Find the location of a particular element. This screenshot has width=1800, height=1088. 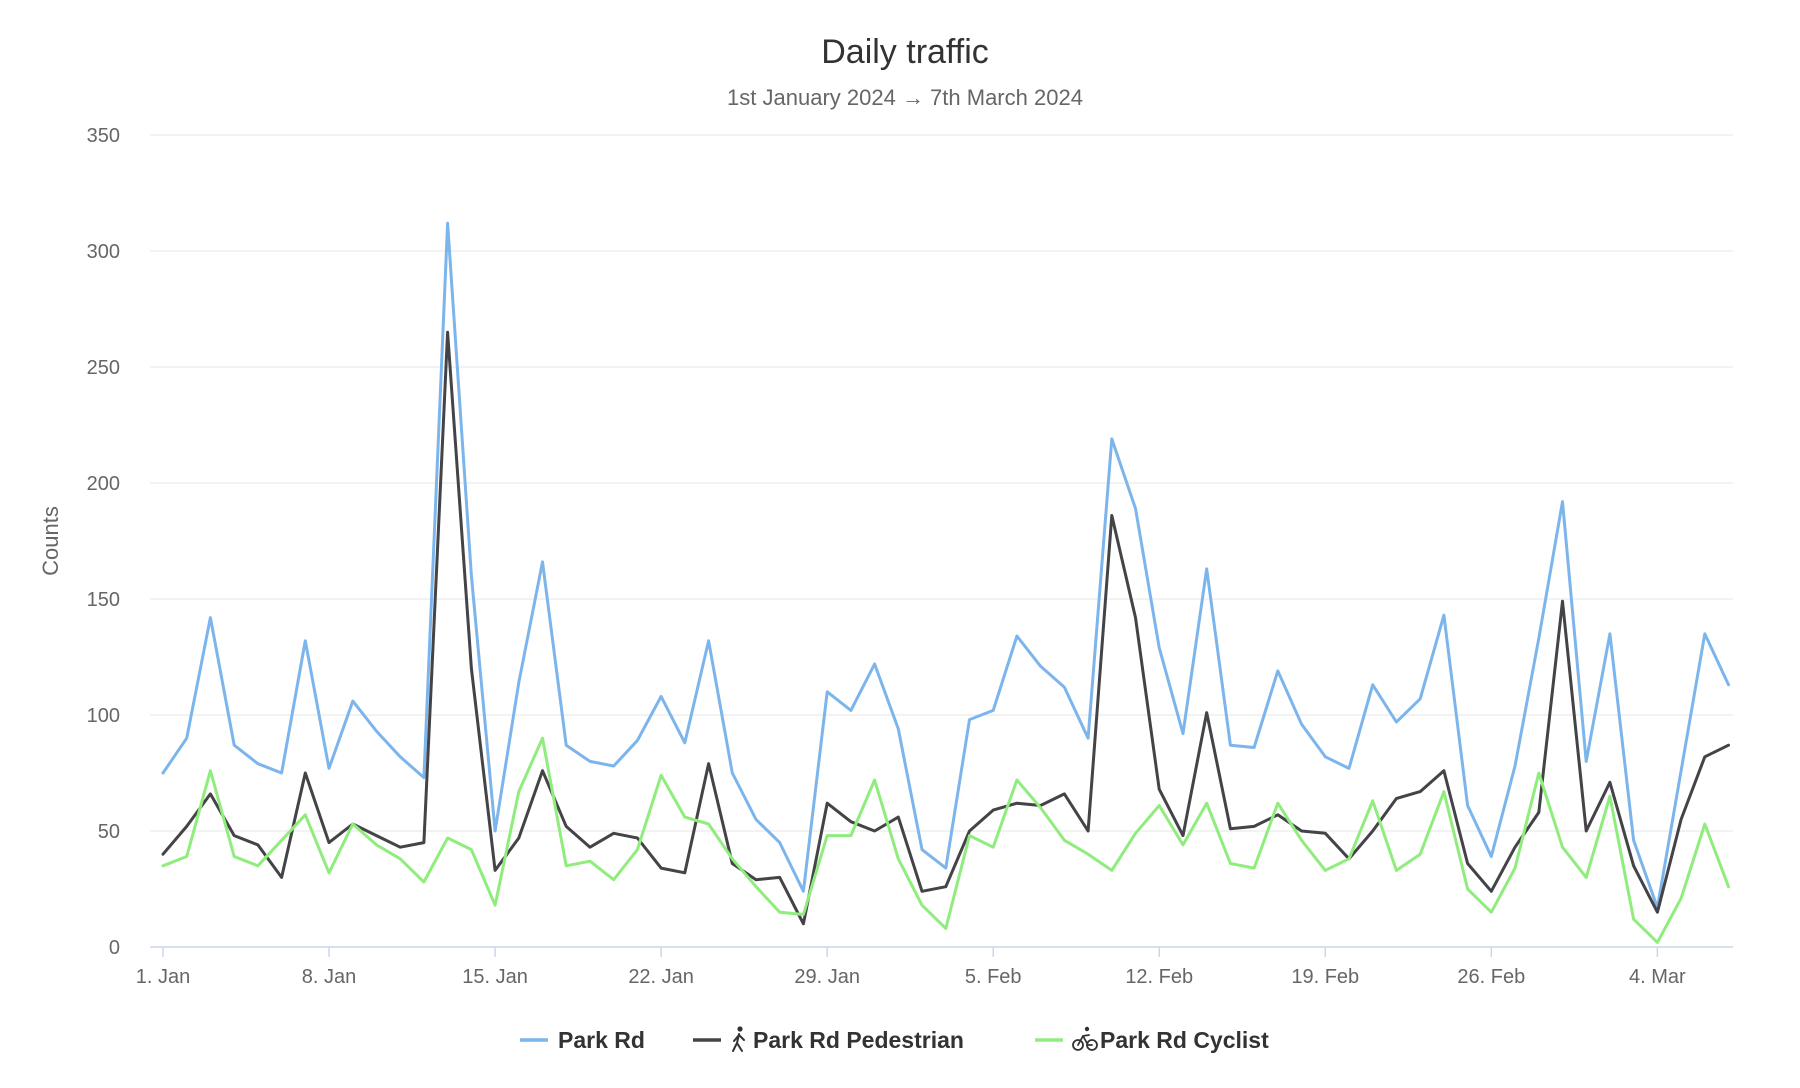

x-tick-label: 8. Jan is located at coordinates (329, 977).